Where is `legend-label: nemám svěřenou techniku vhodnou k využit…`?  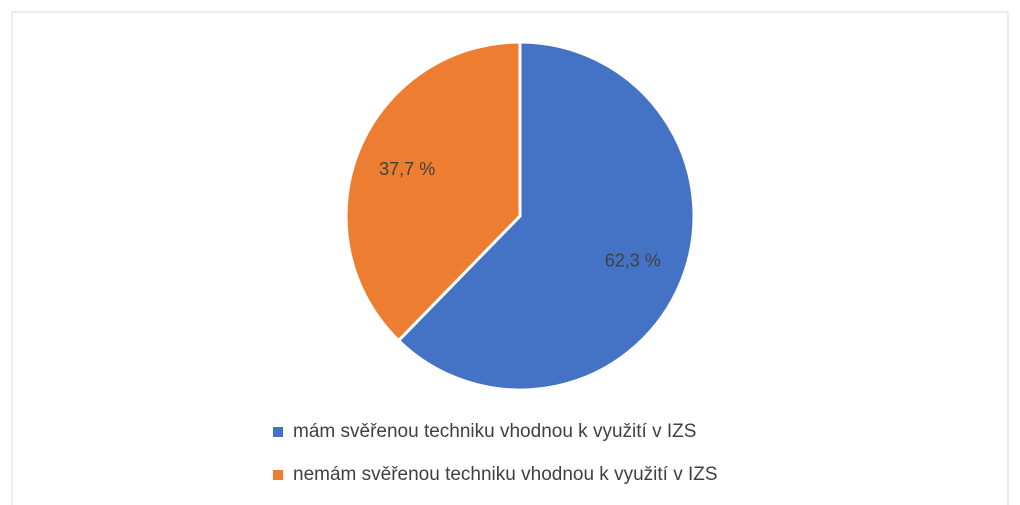
legend-label: nemám svěřenou techniku vhodnou k využit… is located at coordinates (505, 474).